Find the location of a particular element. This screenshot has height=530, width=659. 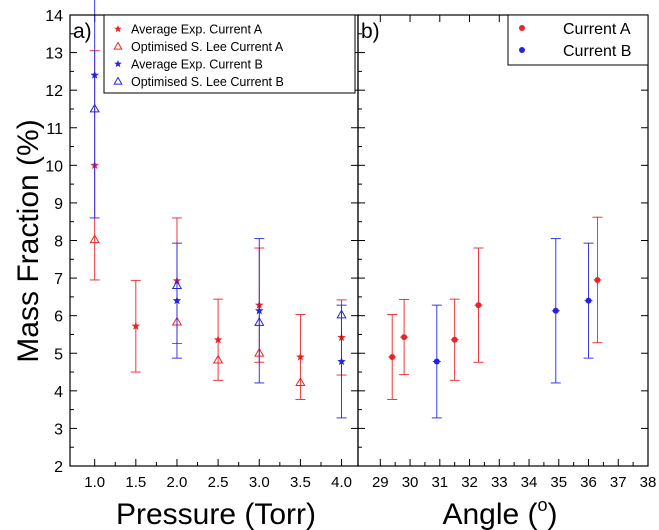

panel-b-x-tick-label: 29 is located at coordinates (380, 482).